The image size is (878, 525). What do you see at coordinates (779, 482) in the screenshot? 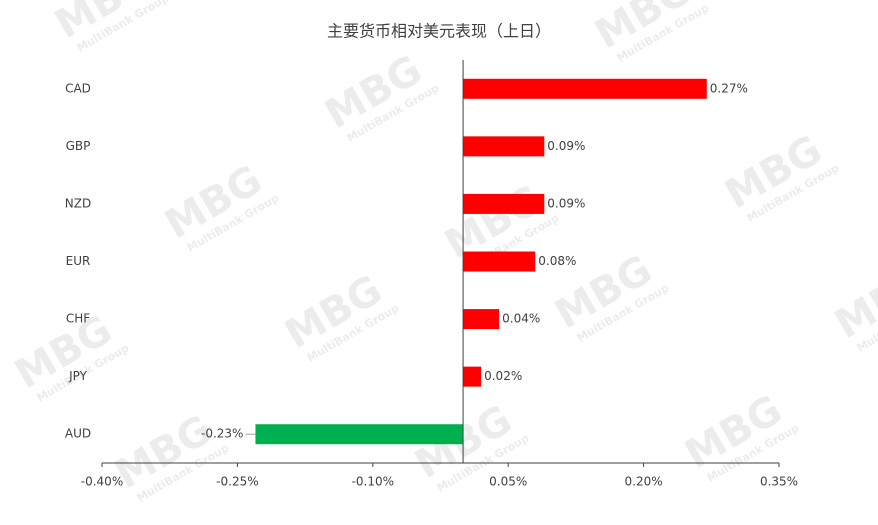
I see `x-tick-label: 0.35%` at bounding box center [779, 482].